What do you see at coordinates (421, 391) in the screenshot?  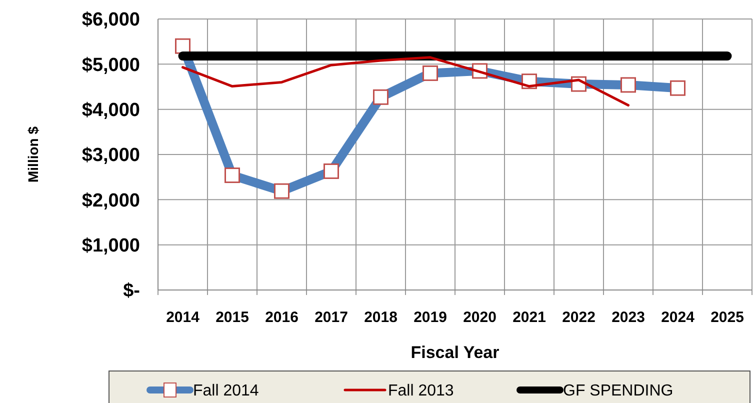 I see `legend-label: Fall 2013` at bounding box center [421, 391].